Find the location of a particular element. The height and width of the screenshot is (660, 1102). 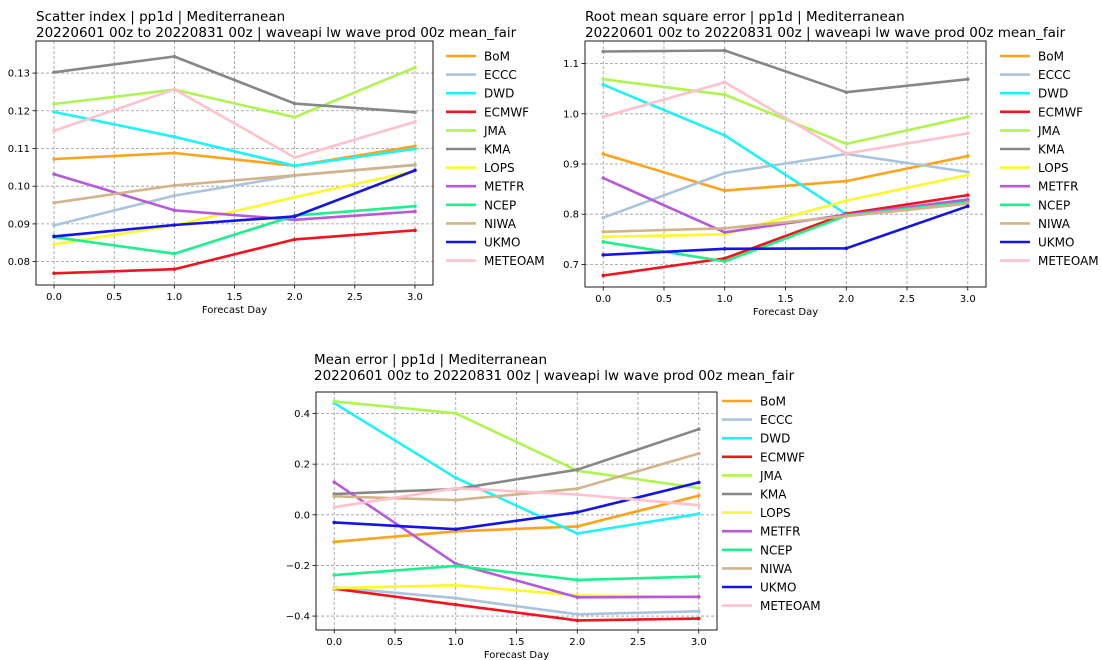

legend-label-niwa: NIWA is located at coordinates (500, 224).